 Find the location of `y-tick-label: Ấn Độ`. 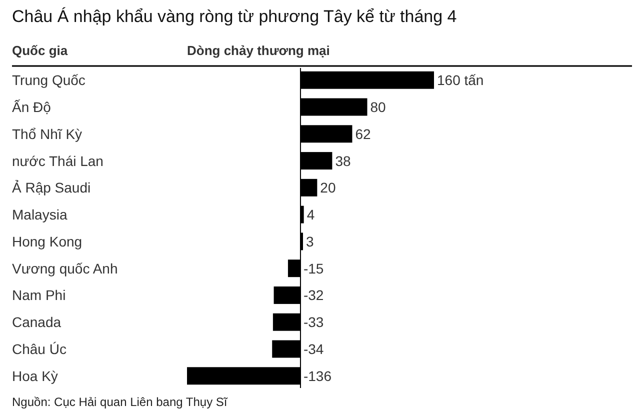

y-tick-label: Ấn Độ is located at coordinates (32, 107).